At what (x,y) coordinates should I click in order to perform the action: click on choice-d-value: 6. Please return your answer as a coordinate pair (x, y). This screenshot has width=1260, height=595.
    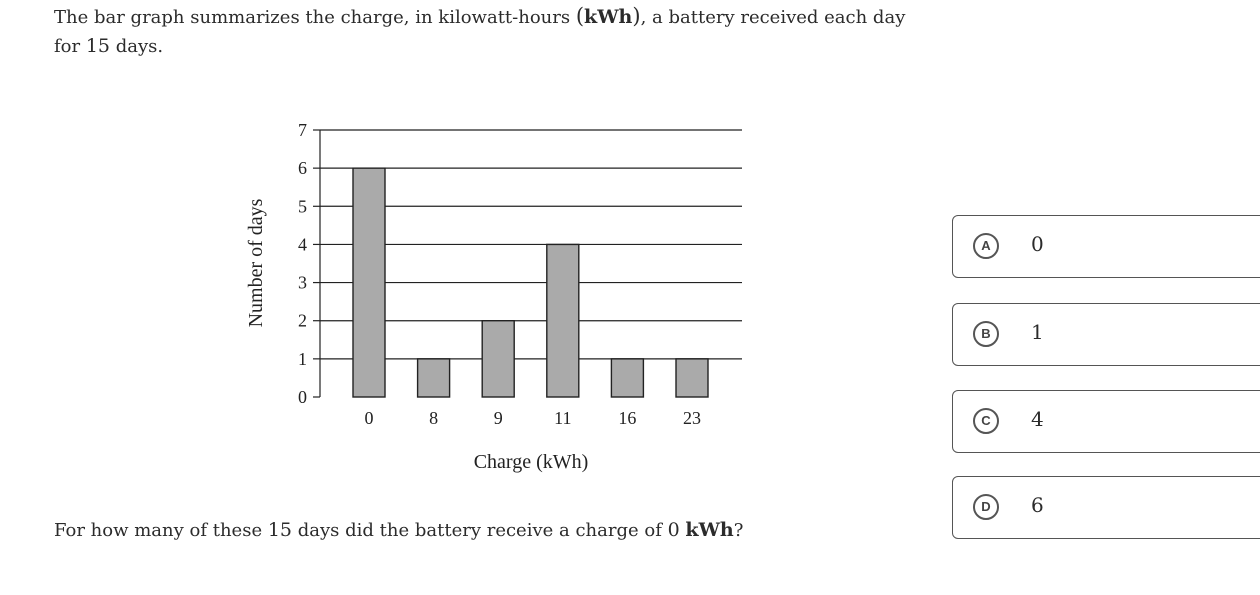
    Looking at the image, I should click on (1037, 505).